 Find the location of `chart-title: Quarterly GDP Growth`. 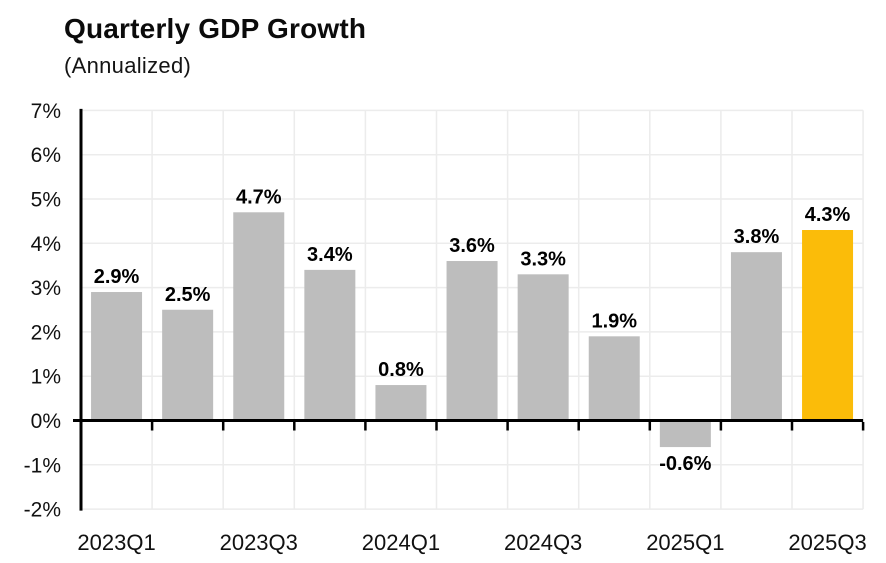

chart-title: Quarterly GDP Growth is located at coordinates (215, 28).